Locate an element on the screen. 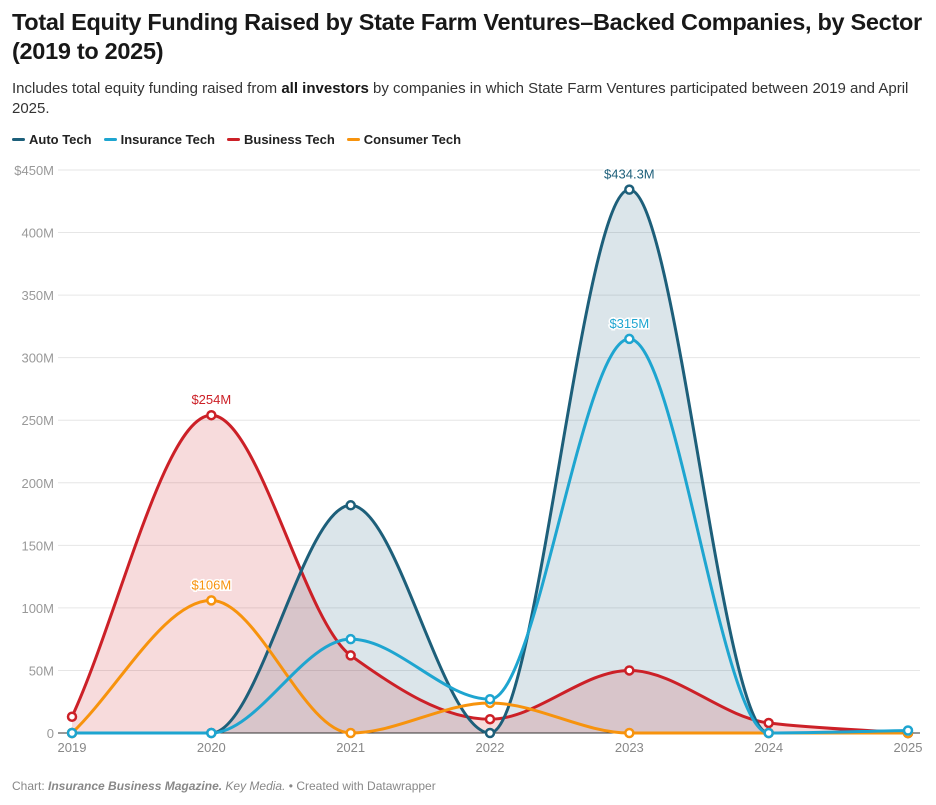 The image size is (936, 805). y-tick-label: 150M is located at coordinates (37, 545).